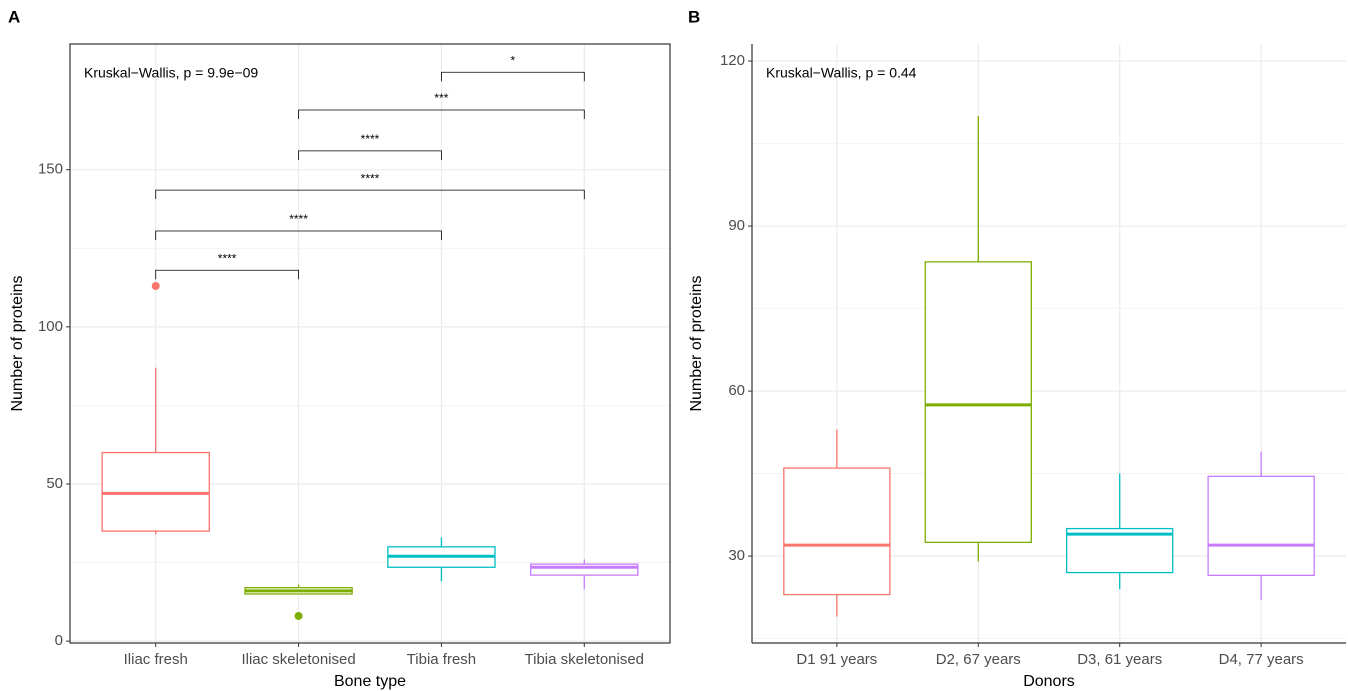 Image resolution: width=1348 pixels, height=691 pixels. Describe the element at coordinates (298, 659) in the screenshot. I see `x-tick-label: Iliac skeletonised` at that location.